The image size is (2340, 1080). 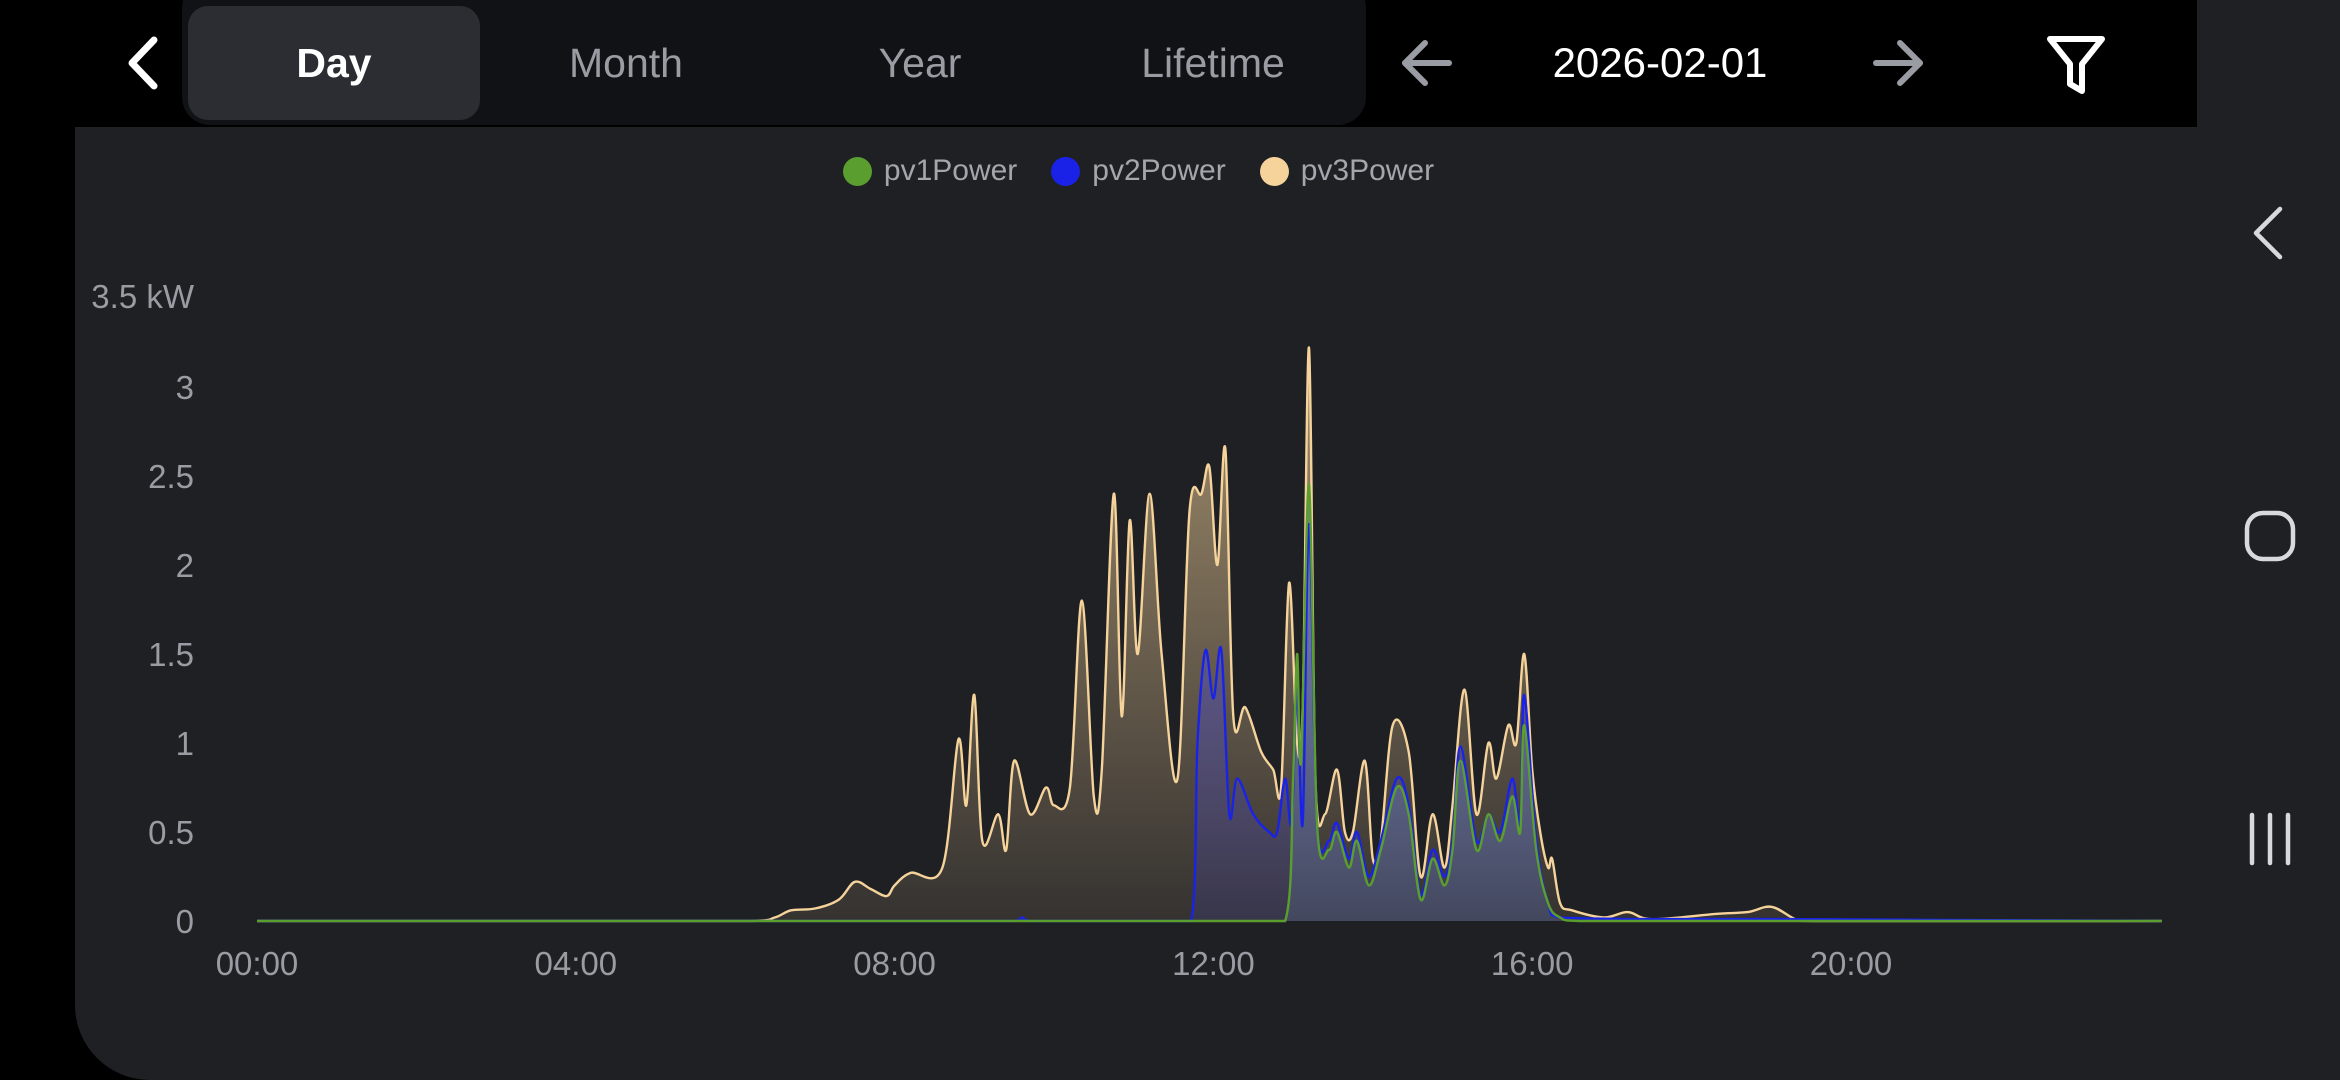 What do you see at coordinates (171, 654) in the screenshot?
I see `y-tick-label: 1.5` at bounding box center [171, 654].